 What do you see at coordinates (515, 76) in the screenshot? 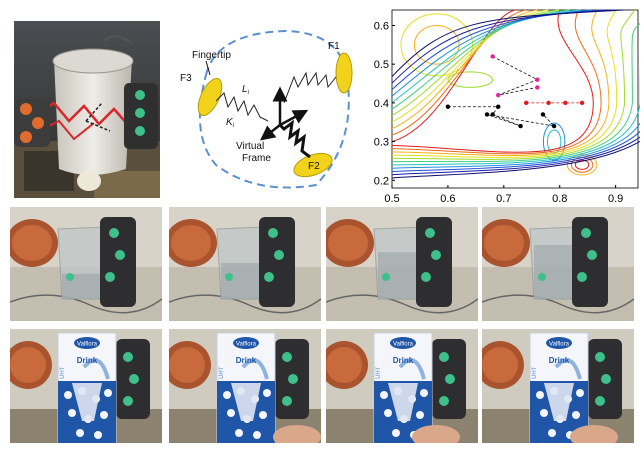
I see `trajectory-line` at bounding box center [515, 76].